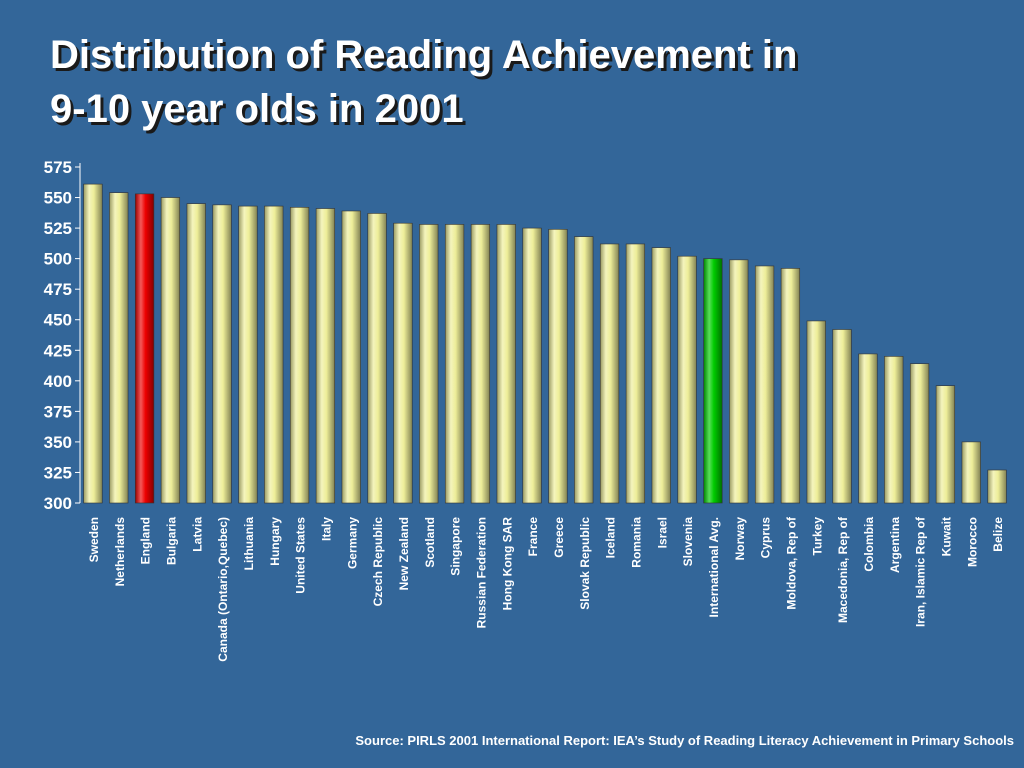  I want to click on x-category-label: Lithuania, so click(249, 544).